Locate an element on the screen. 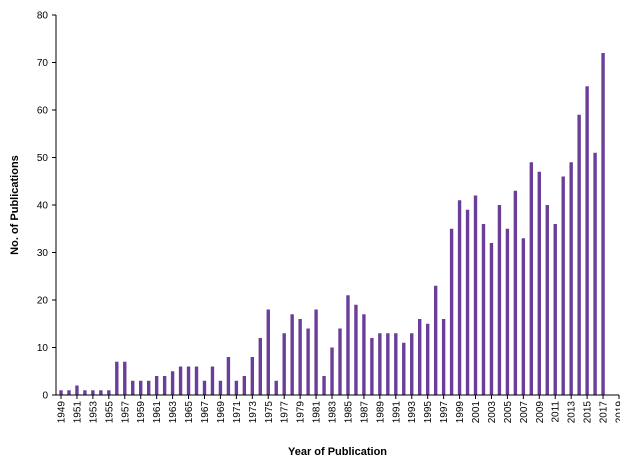 Image resolution: width=620 pixels, height=458 pixels. bar-1967 is located at coordinates (204, 387).